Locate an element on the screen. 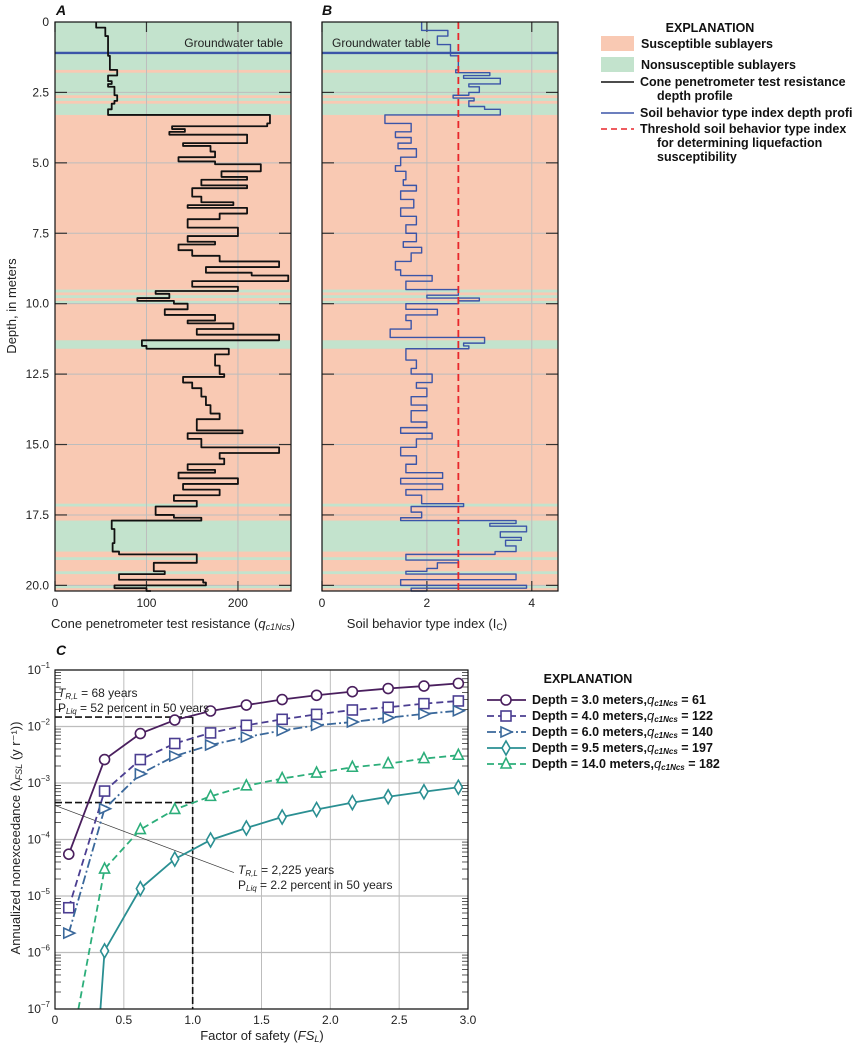  legend-item-susceptible: Susceptible sublayers is located at coordinates (707, 44).